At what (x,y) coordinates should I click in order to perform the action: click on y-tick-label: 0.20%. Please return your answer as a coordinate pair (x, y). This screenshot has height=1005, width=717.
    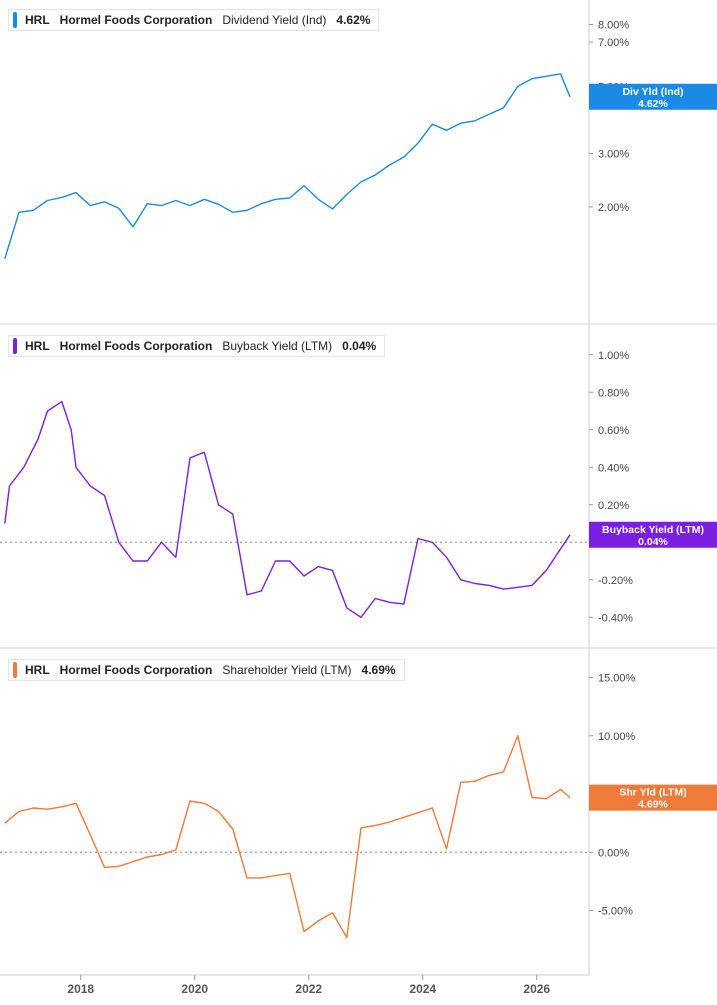
    Looking at the image, I should click on (613, 506).